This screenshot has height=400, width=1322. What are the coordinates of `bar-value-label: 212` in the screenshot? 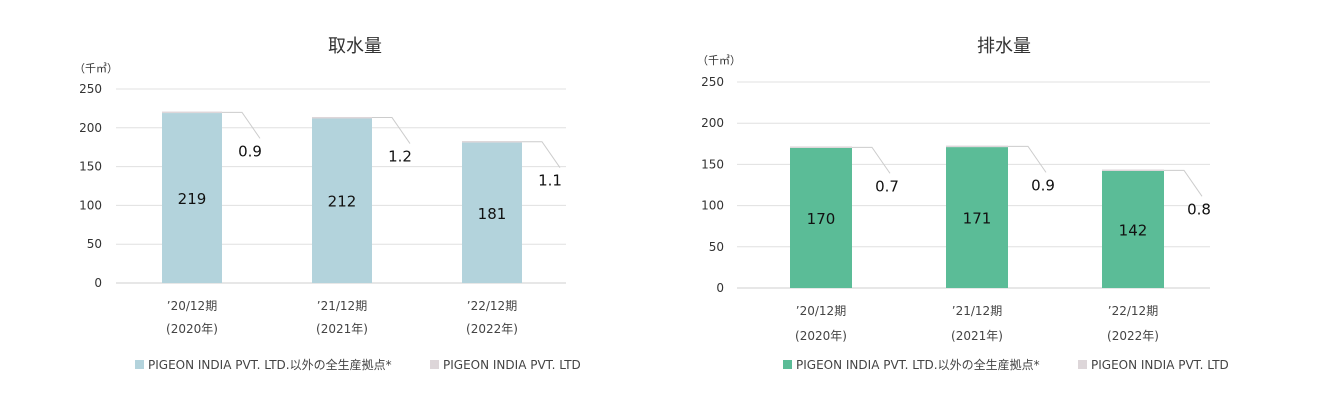 It's located at (342, 202).